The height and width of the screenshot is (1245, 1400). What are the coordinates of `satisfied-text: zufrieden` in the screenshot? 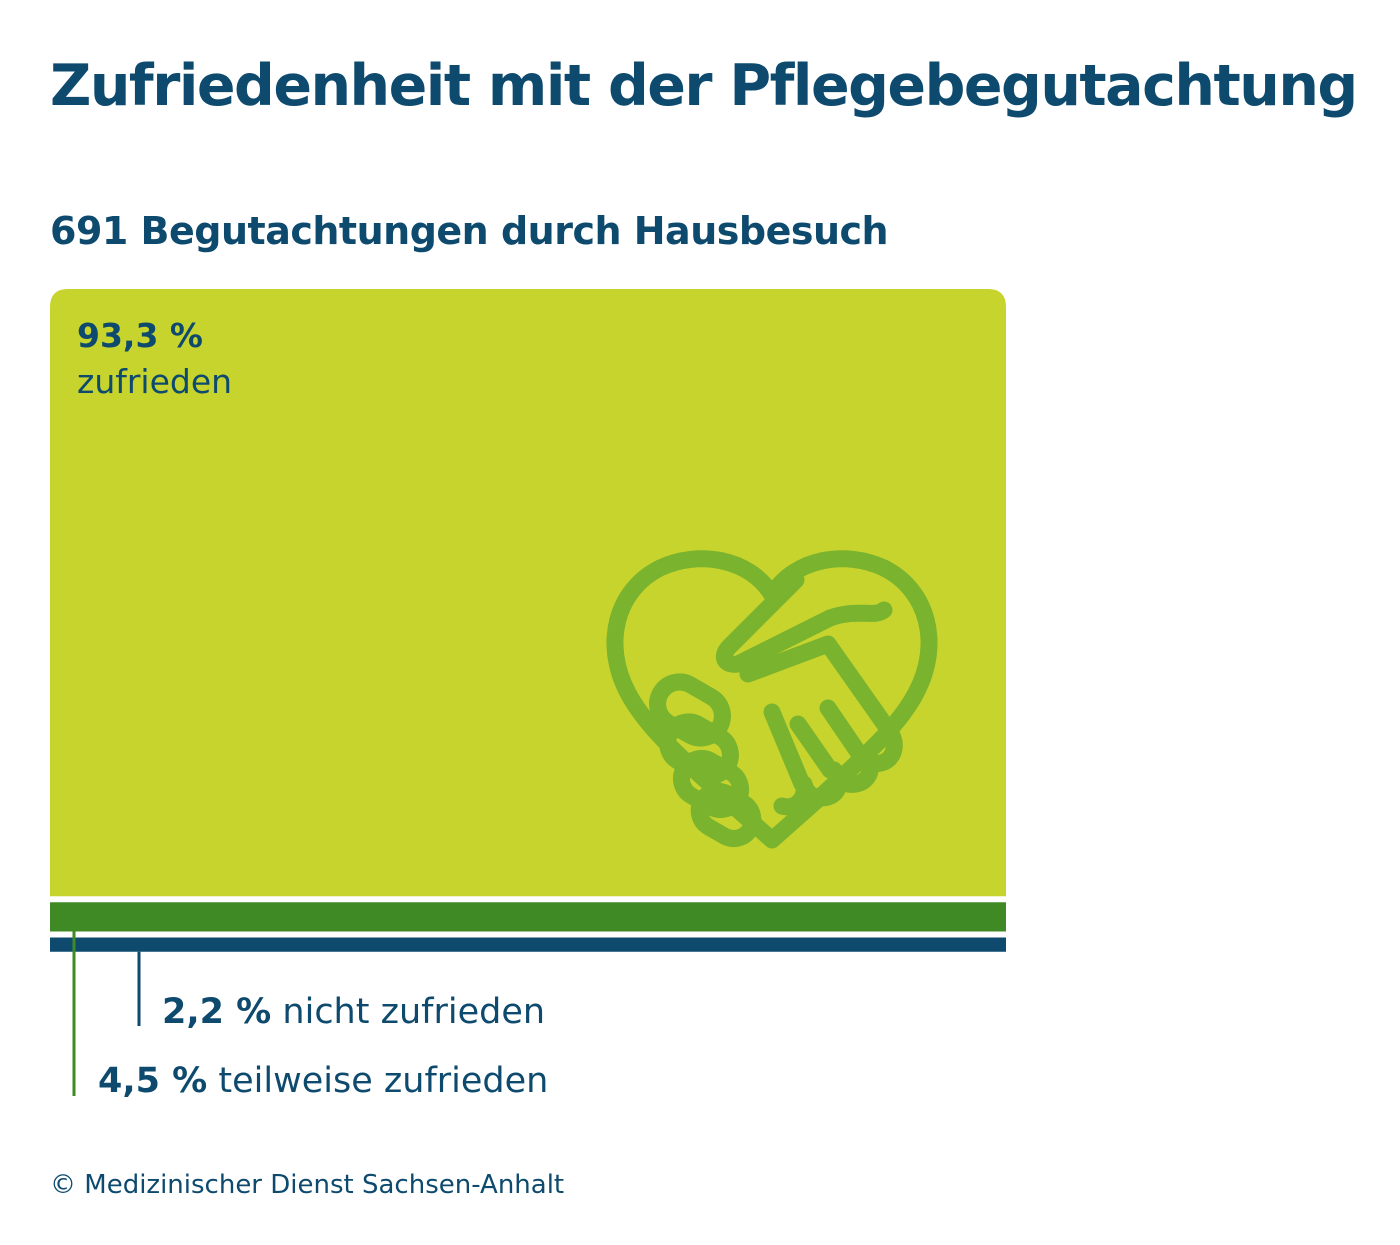 It's located at (155, 381).